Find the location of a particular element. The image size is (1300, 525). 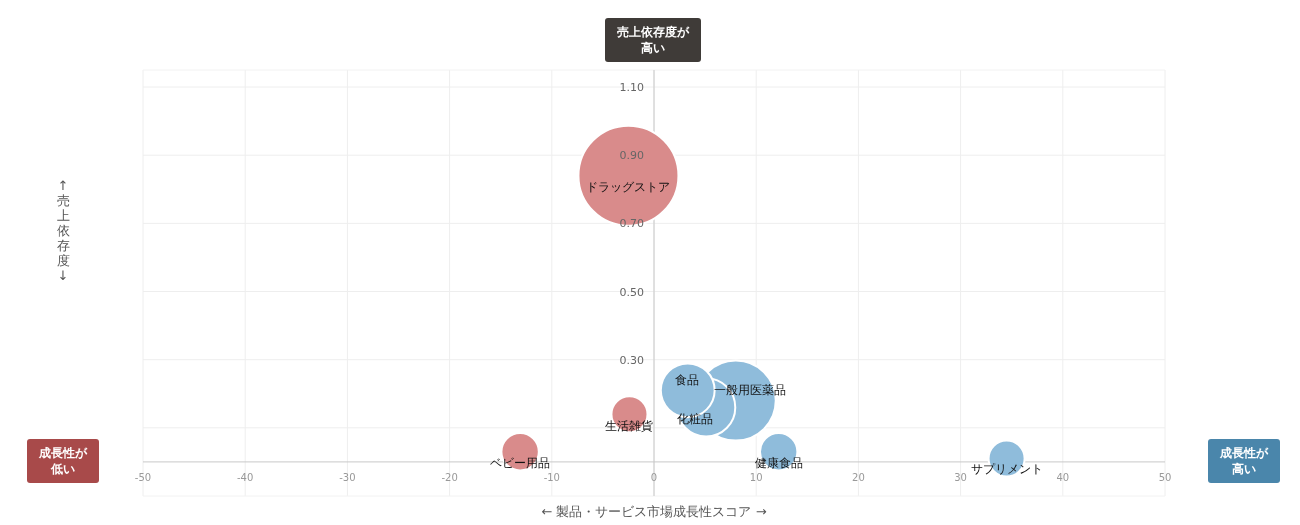

x-tick-label: -50 is located at coordinates (143, 477).